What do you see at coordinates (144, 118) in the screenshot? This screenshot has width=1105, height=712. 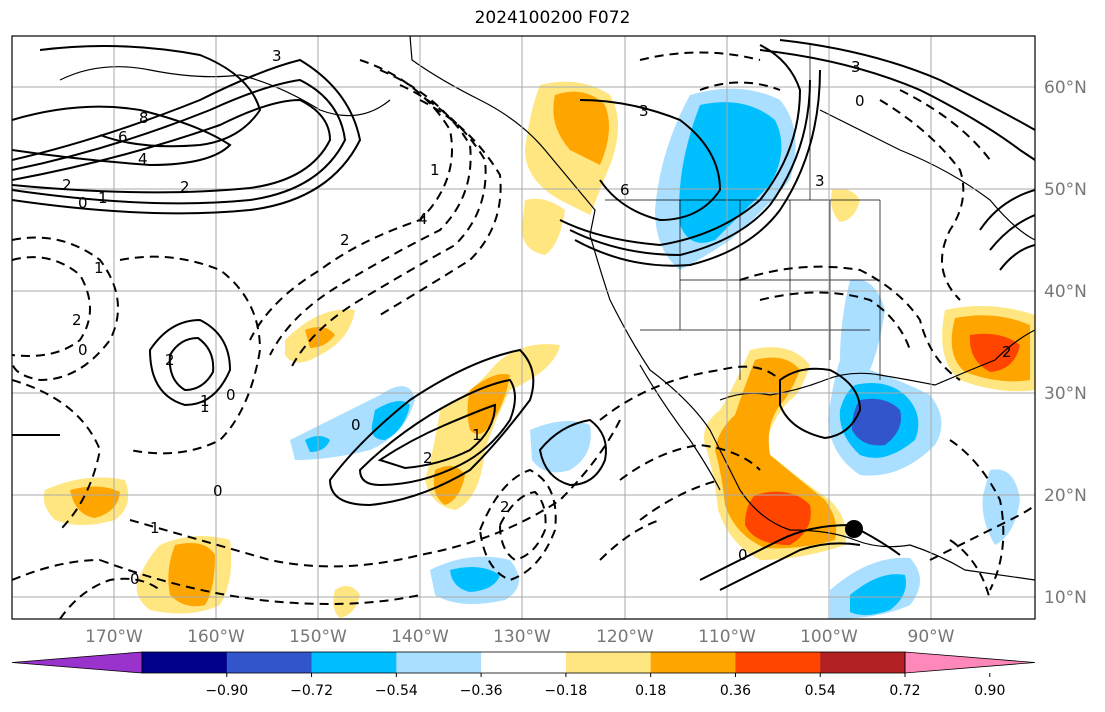 I see `contour-label: 8` at bounding box center [144, 118].